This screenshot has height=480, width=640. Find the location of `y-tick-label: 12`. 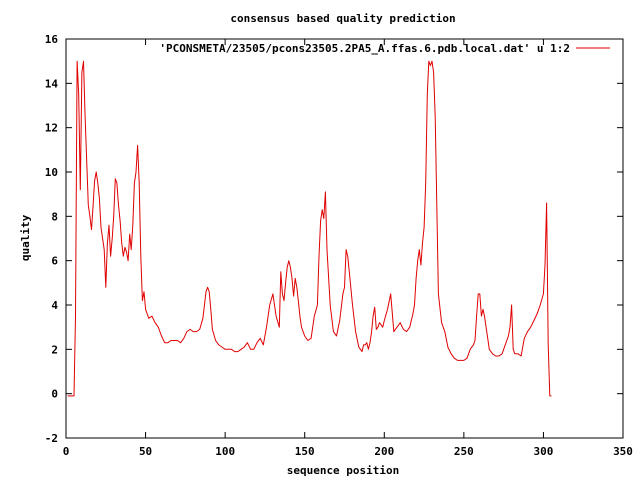

y-tick-label: 12 is located at coordinates (51, 128).